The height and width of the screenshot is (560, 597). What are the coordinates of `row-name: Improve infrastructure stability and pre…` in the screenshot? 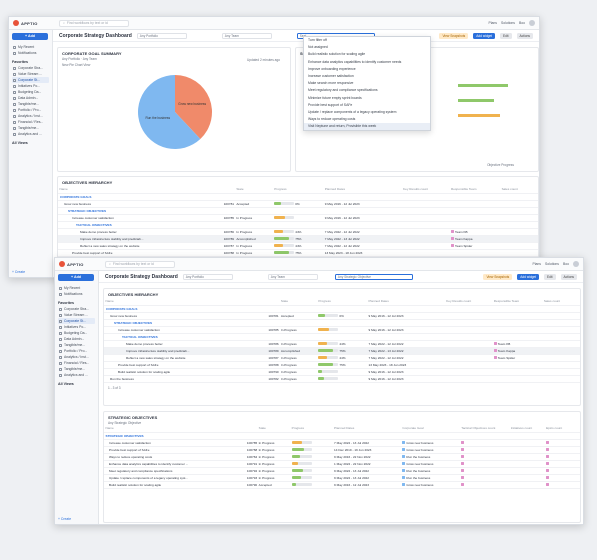 It's located at (140, 239).